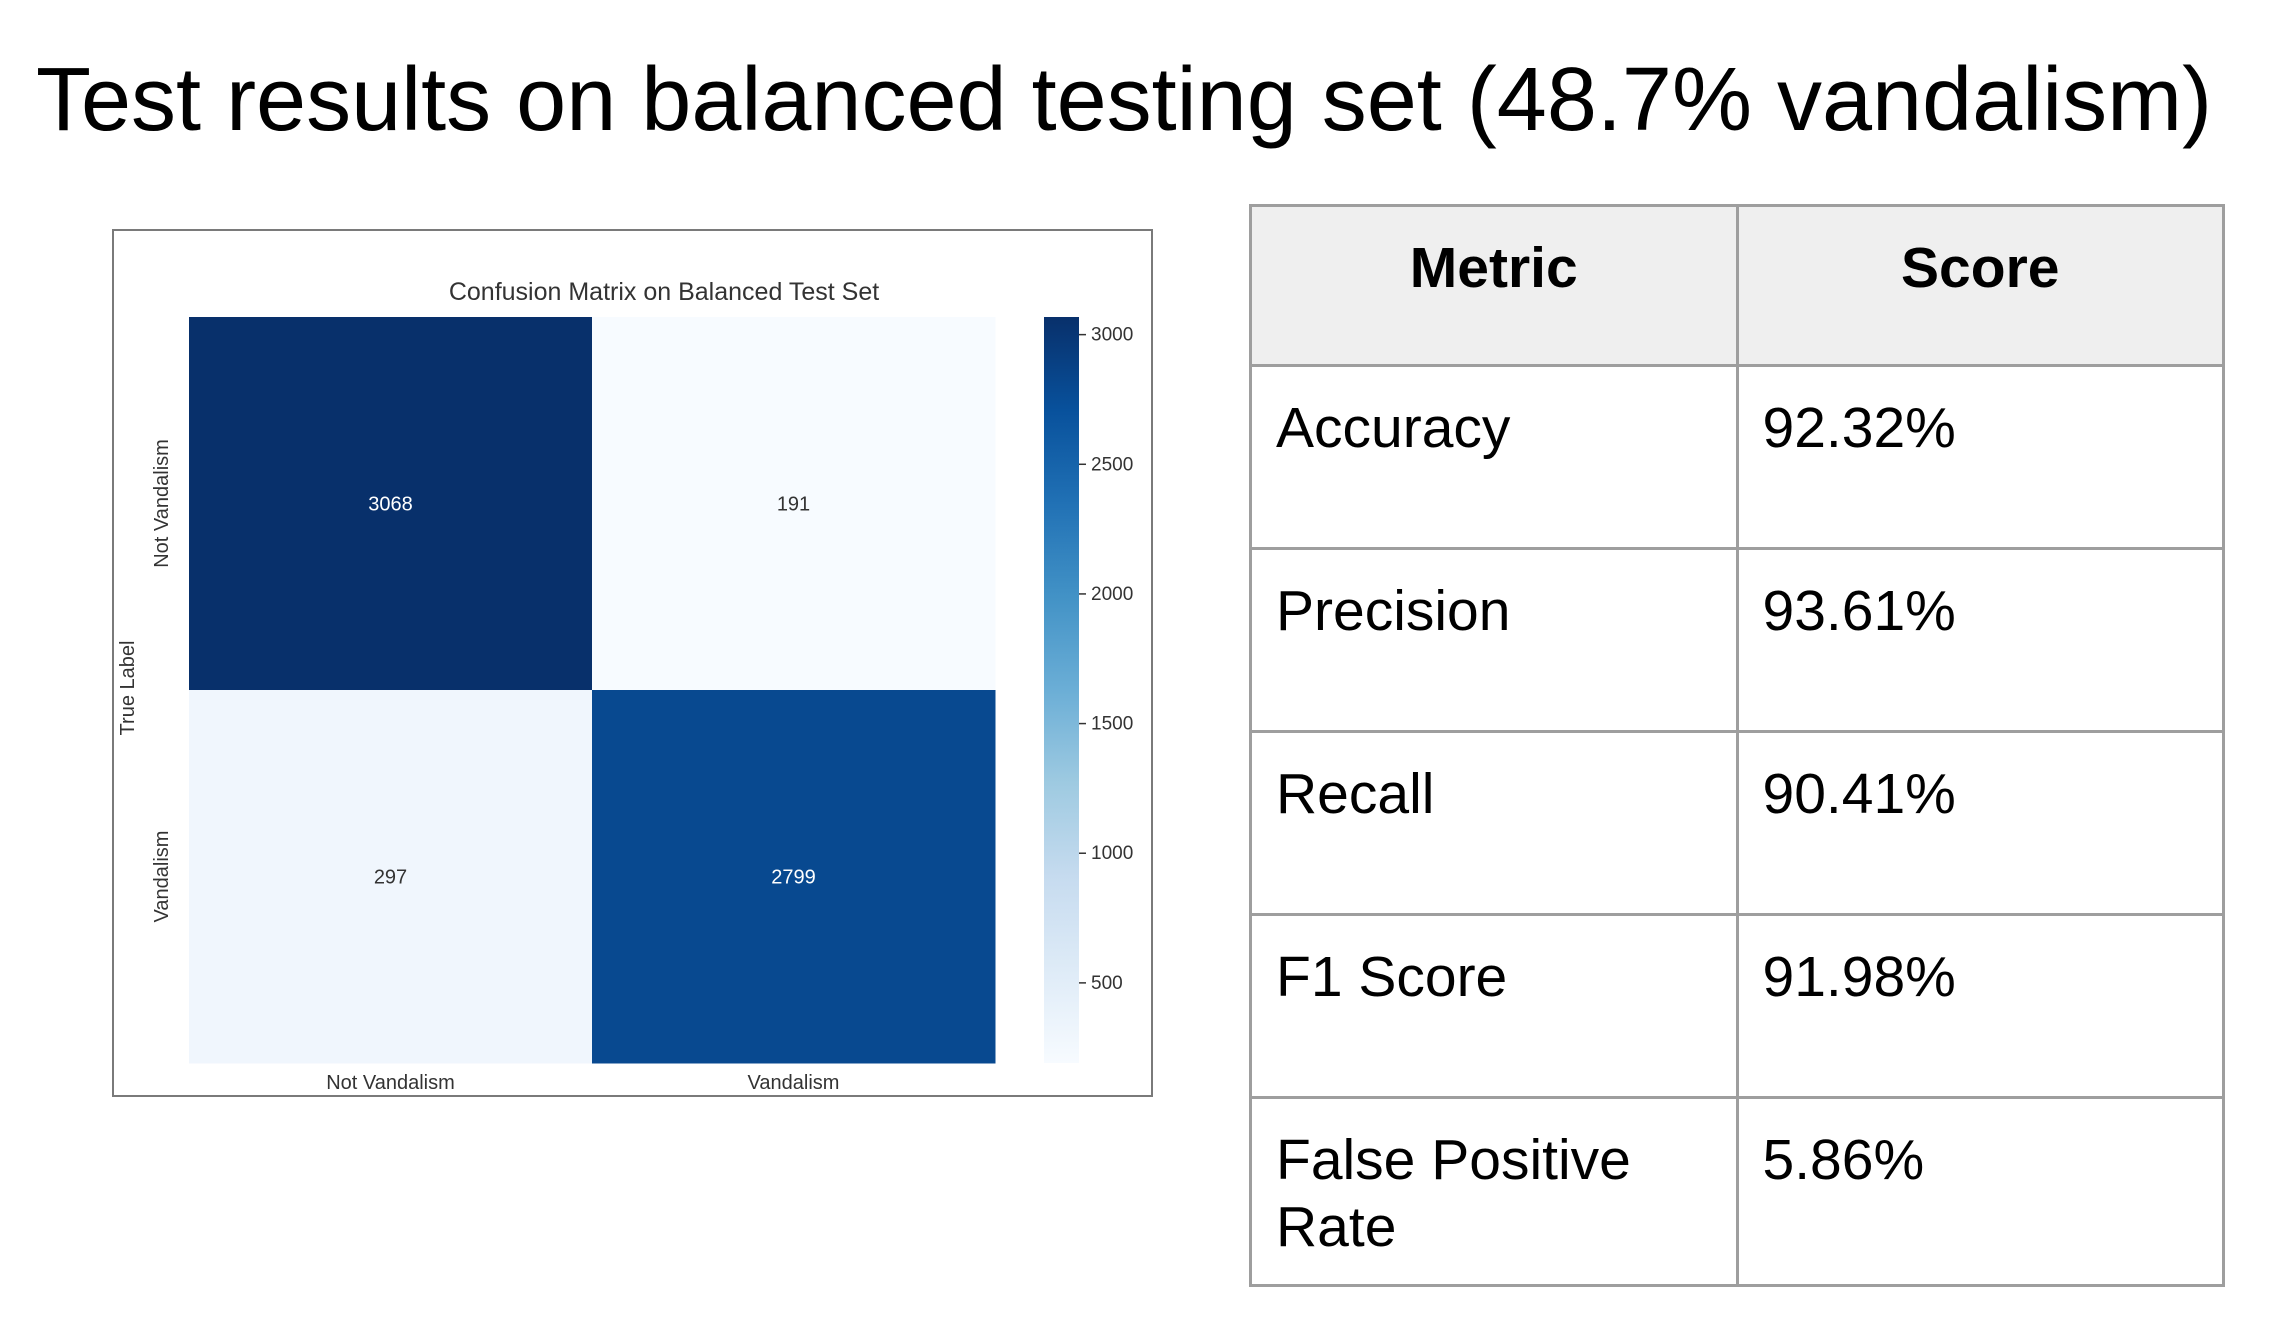  Describe the element at coordinates (1494, 457) in the screenshot. I see `metric-cell: Accuracy` at that location.